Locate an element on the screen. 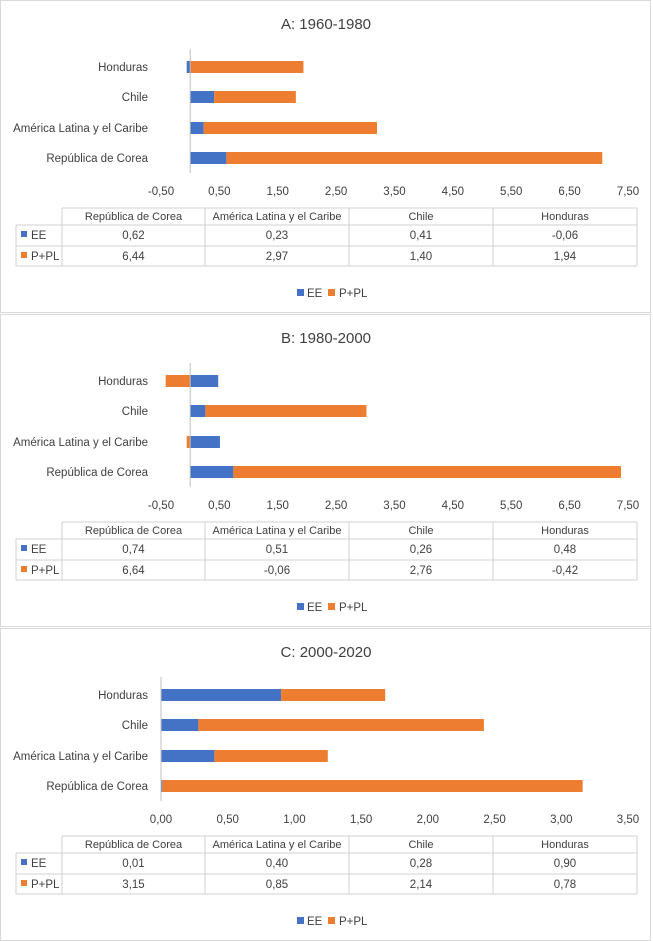  table-cell: 6,44 is located at coordinates (133, 257).